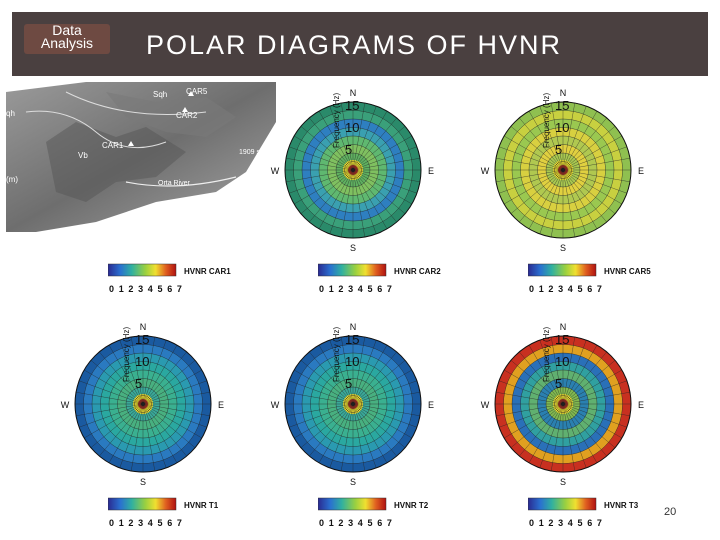 The width and height of the screenshot is (720, 540). What do you see at coordinates (562, 170) in the screenshot?
I see `polar-diagram-3: N S E W 15 10 5 Frequency (Hz)` at bounding box center [562, 170].